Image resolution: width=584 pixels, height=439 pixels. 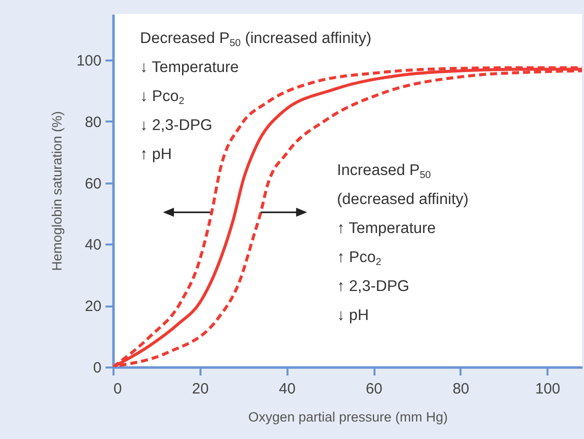 What do you see at coordinates (200, 389) in the screenshot?
I see `x-tick-label: 20` at bounding box center [200, 389].